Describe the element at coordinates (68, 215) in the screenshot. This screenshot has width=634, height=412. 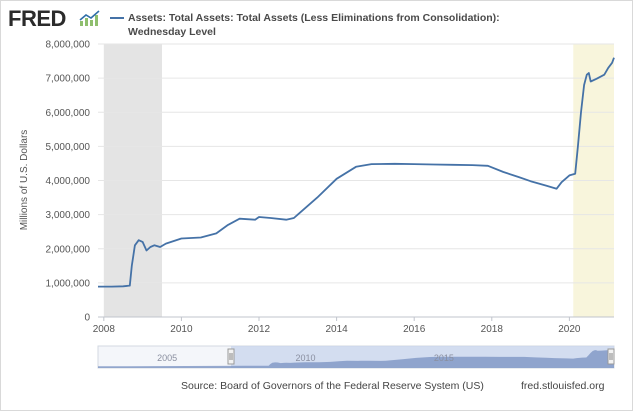
I see `y-tick-label: 3,000,000` at that location.